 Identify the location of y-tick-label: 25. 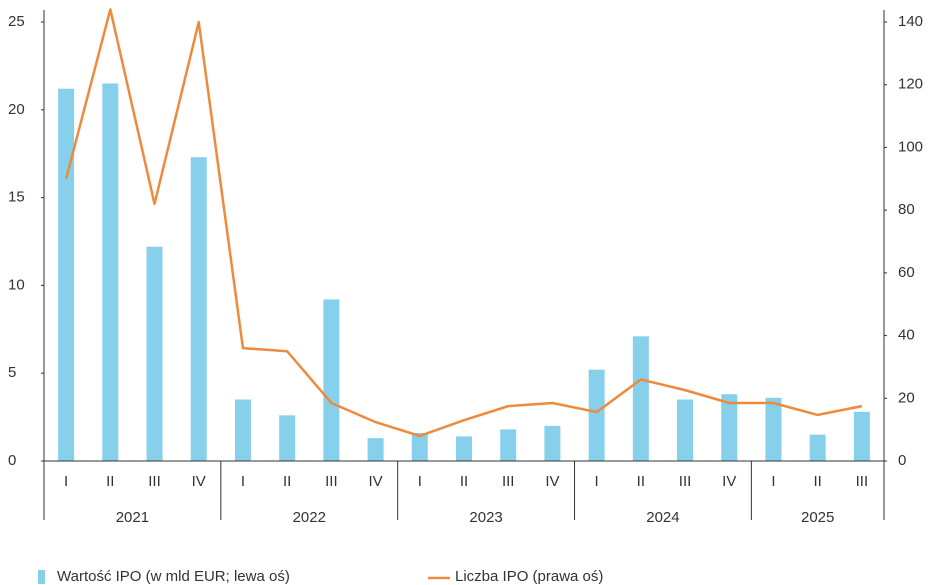
(16, 21).